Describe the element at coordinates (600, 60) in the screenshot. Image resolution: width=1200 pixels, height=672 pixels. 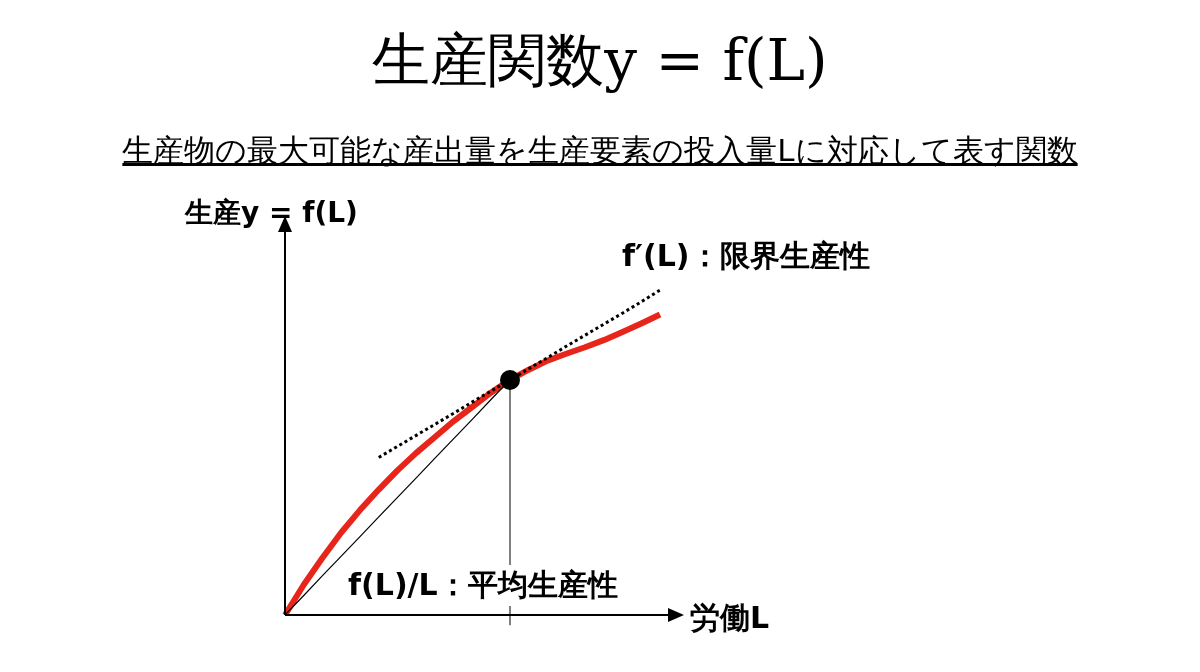
I see `chart-title: 生産関数y = f(L)` at that location.